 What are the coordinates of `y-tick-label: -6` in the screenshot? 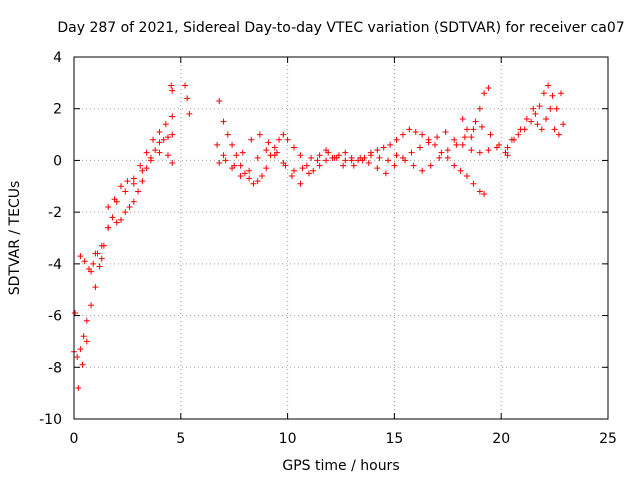 It's located at (55, 317).